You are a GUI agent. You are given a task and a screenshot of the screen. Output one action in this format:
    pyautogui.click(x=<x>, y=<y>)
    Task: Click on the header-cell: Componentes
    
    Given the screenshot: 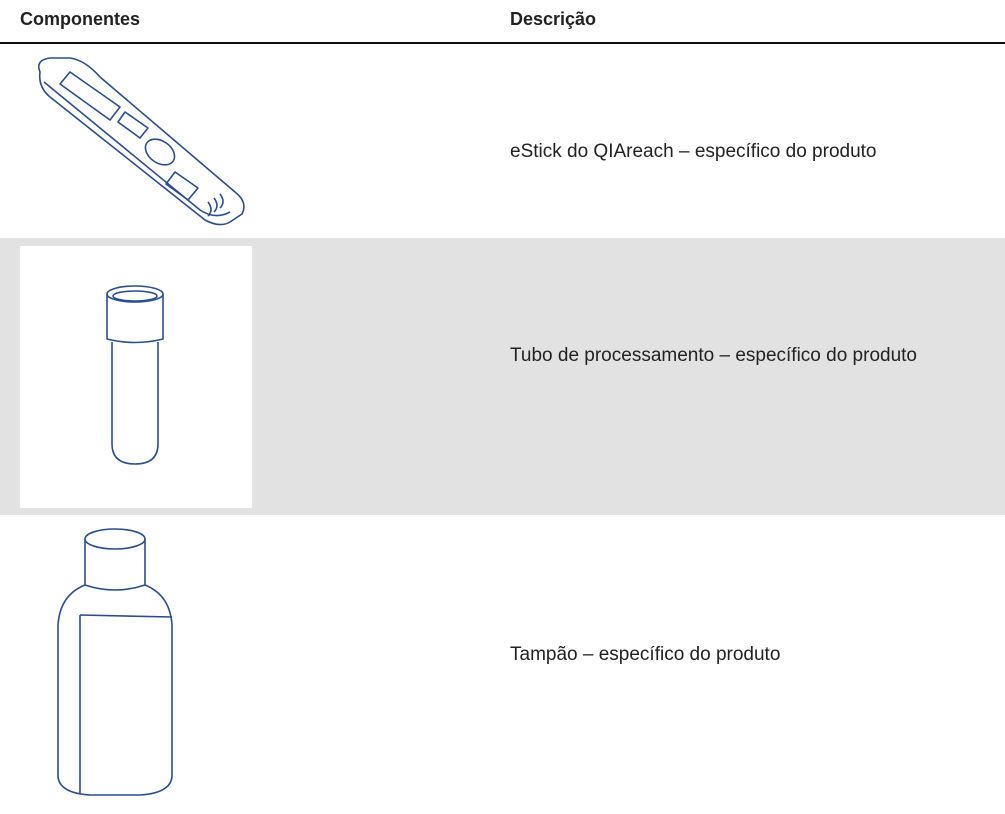 What is the action you would take?
    pyautogui.click(x=80, y=19)
    